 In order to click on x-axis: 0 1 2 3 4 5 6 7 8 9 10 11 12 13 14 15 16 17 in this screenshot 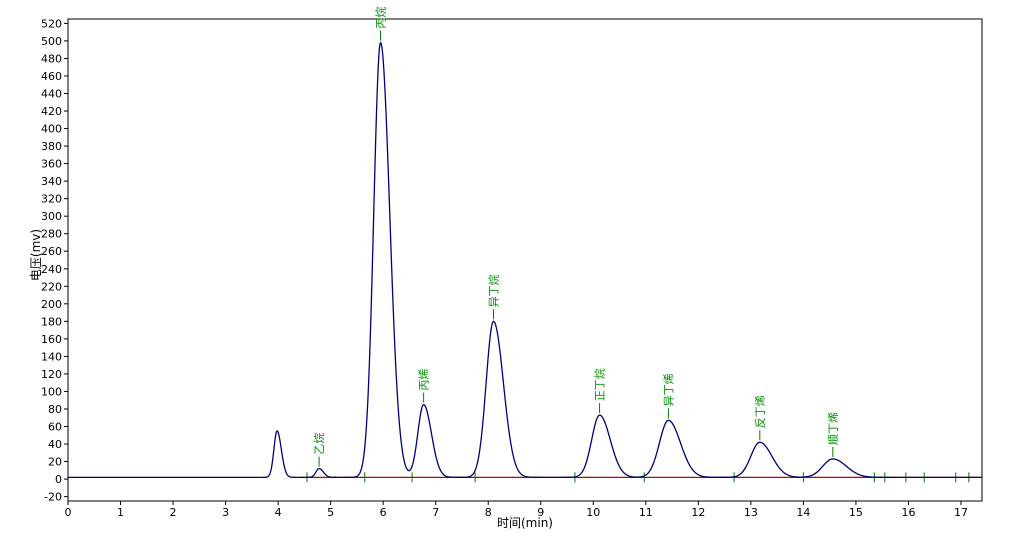, I will do `click(516, 510)`.